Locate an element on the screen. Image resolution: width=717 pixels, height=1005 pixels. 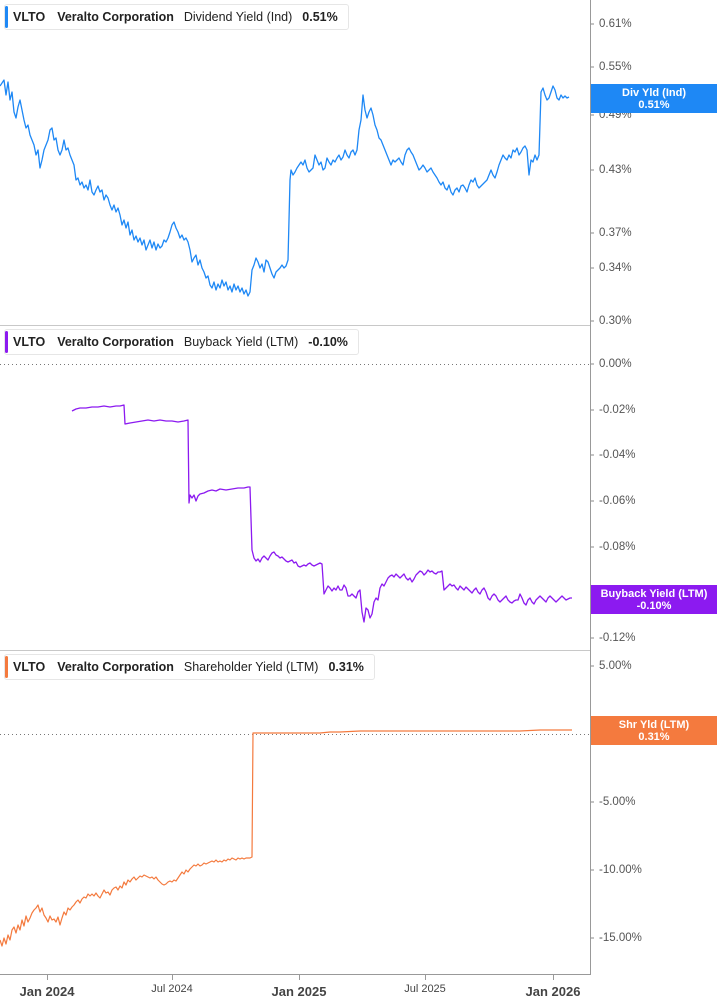
y-axis-ticks is located at coordinates (592, 481).